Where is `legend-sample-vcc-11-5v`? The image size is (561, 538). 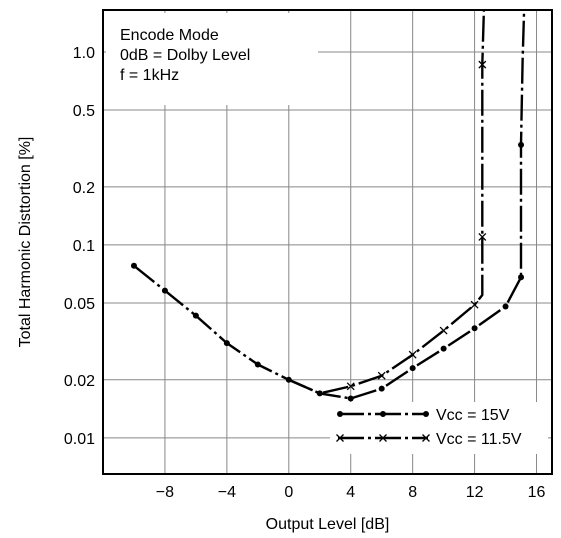
legend-sample-vcc-11-5v is located at coordinates (383, 438).